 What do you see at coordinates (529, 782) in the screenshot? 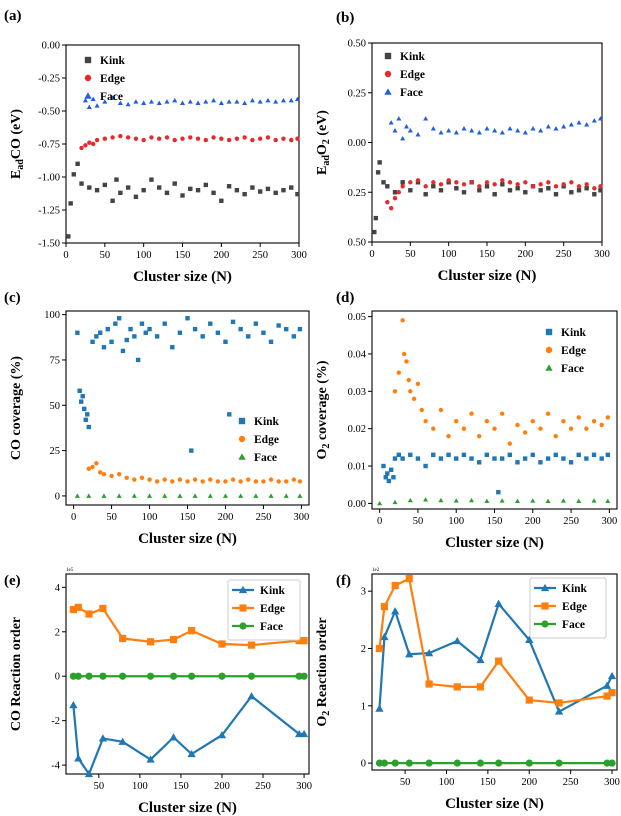
I see `x-tick-label: 200` at bounding box center [529, 782].